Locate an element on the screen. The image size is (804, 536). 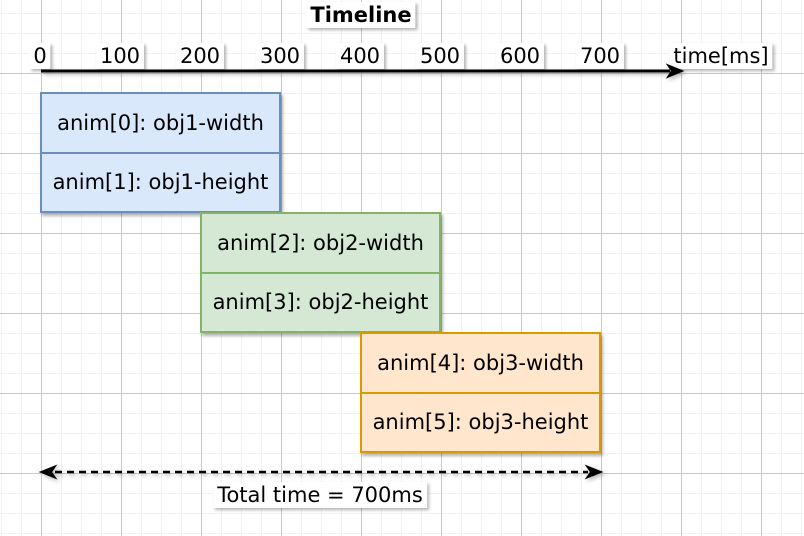
axis-tick-400: 400 is located at coordinates (360, 56).